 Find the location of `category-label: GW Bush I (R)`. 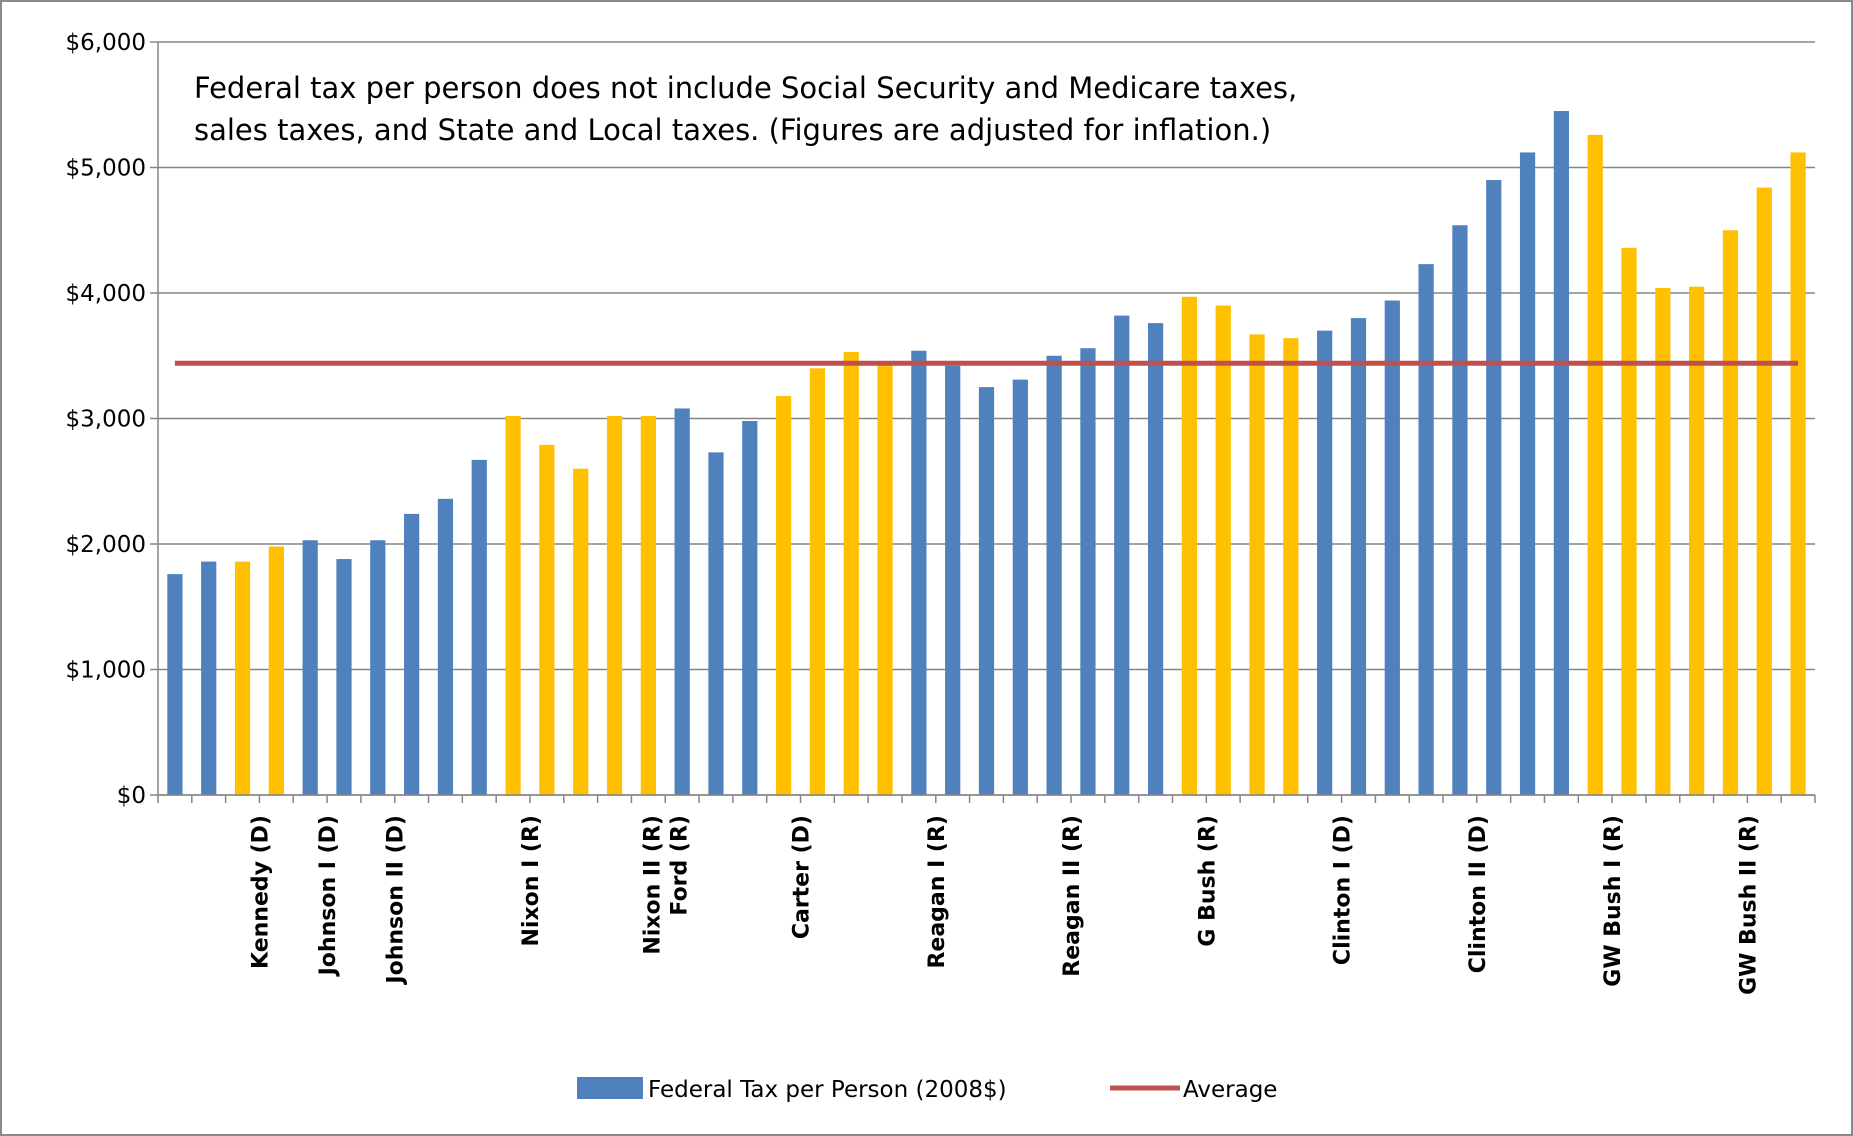

category-label: GW Bush I (R) is located at coordinates (1613, 901).